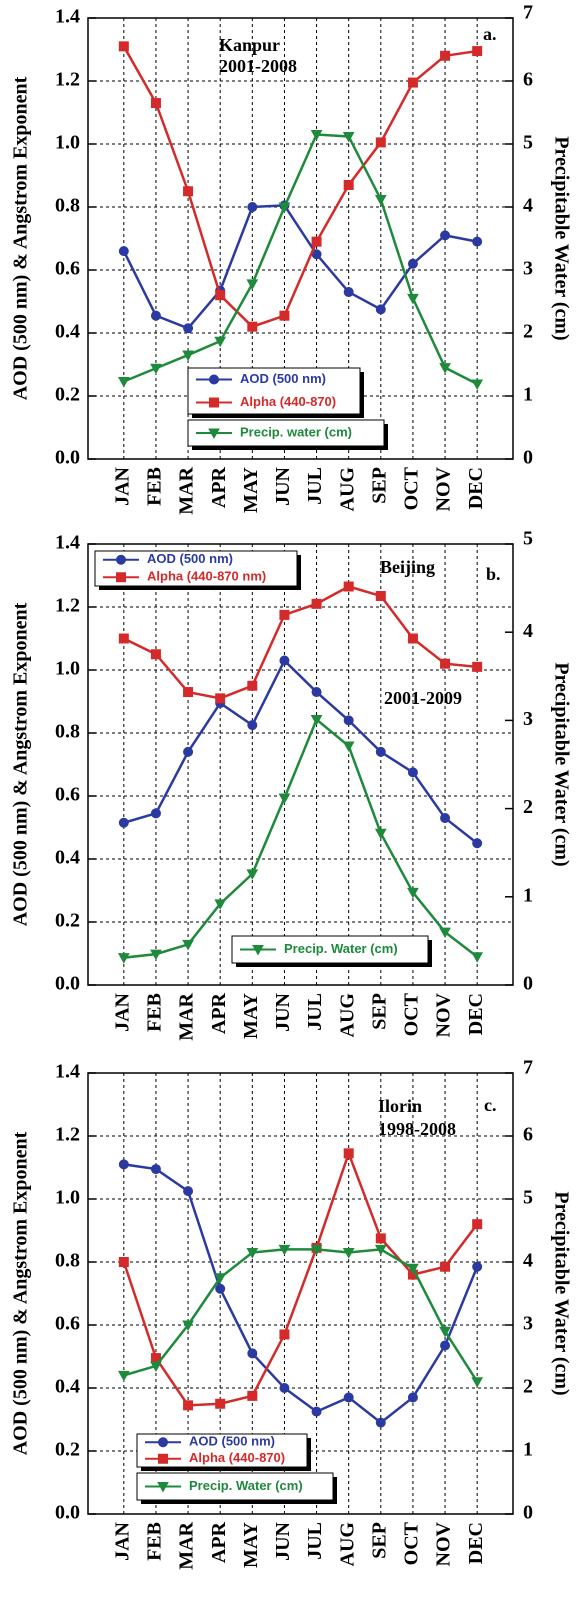 This screenshot has height=1623, width=585. What do you see at coordinates (296, 431) in the screenshot?
I see `legend-label: Precip. water (cm)` at bounding box center [296, 431].